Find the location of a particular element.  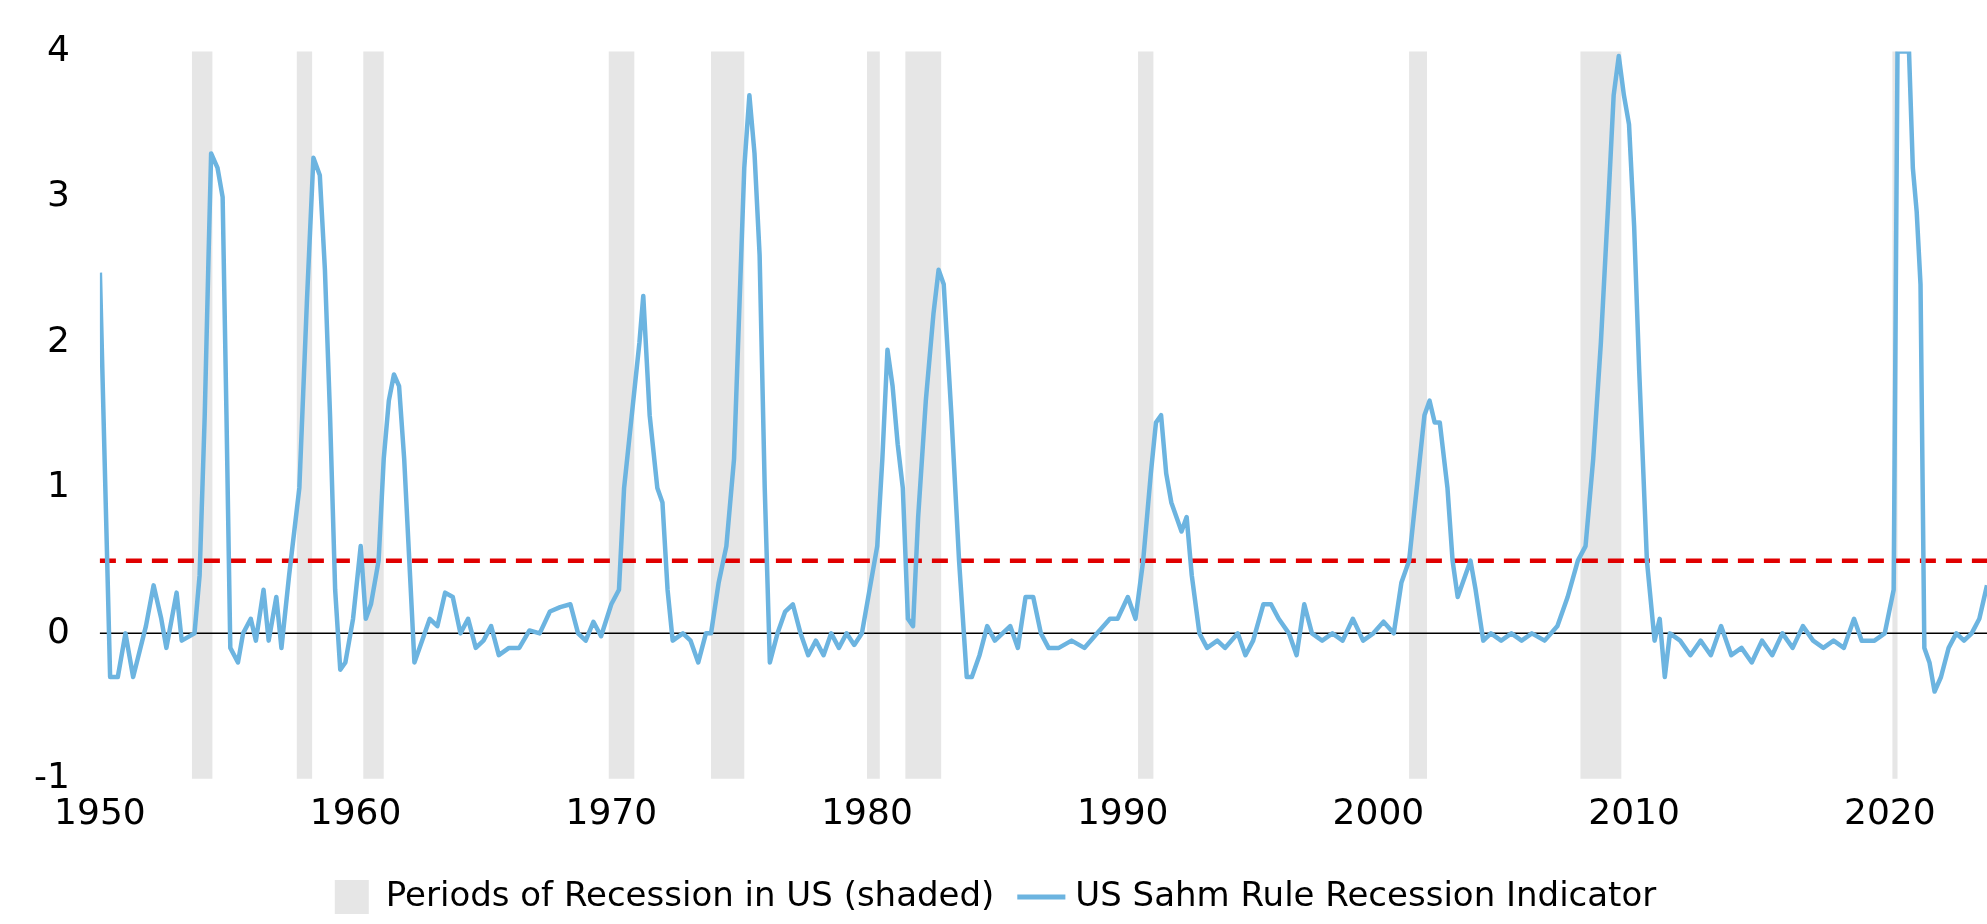

y-tick-label: 3 is located at coordinates (58, 194).